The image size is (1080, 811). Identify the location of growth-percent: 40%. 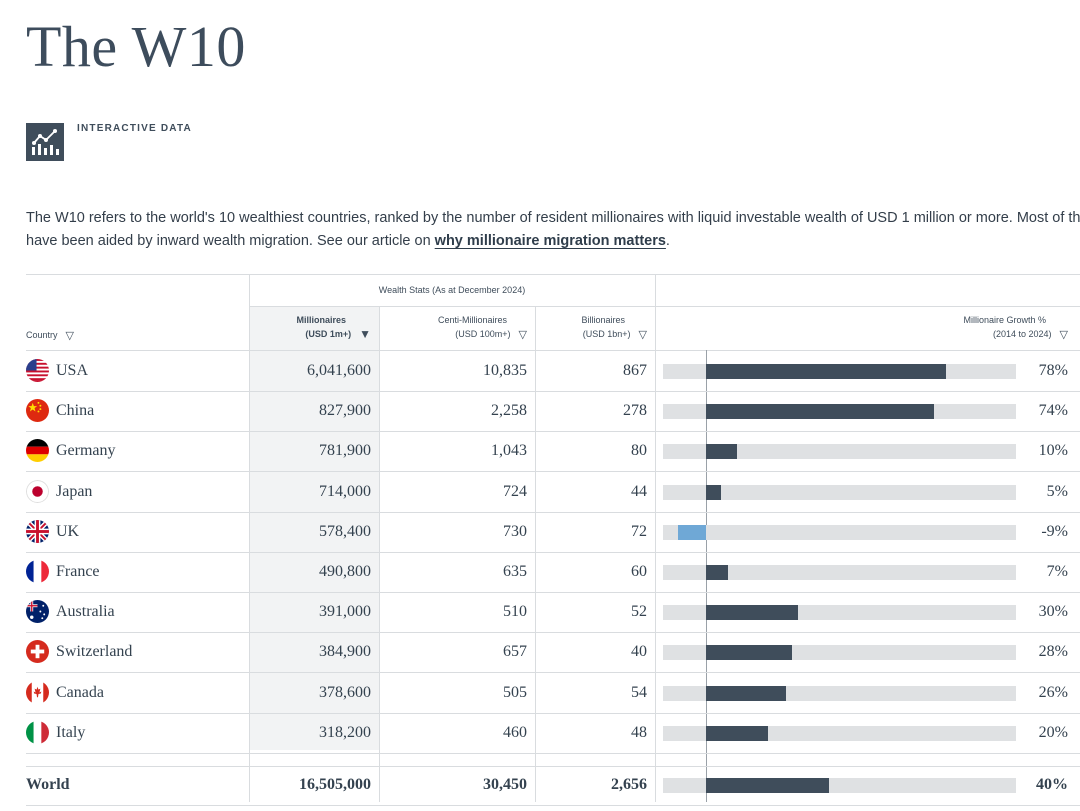
(1052, 784).